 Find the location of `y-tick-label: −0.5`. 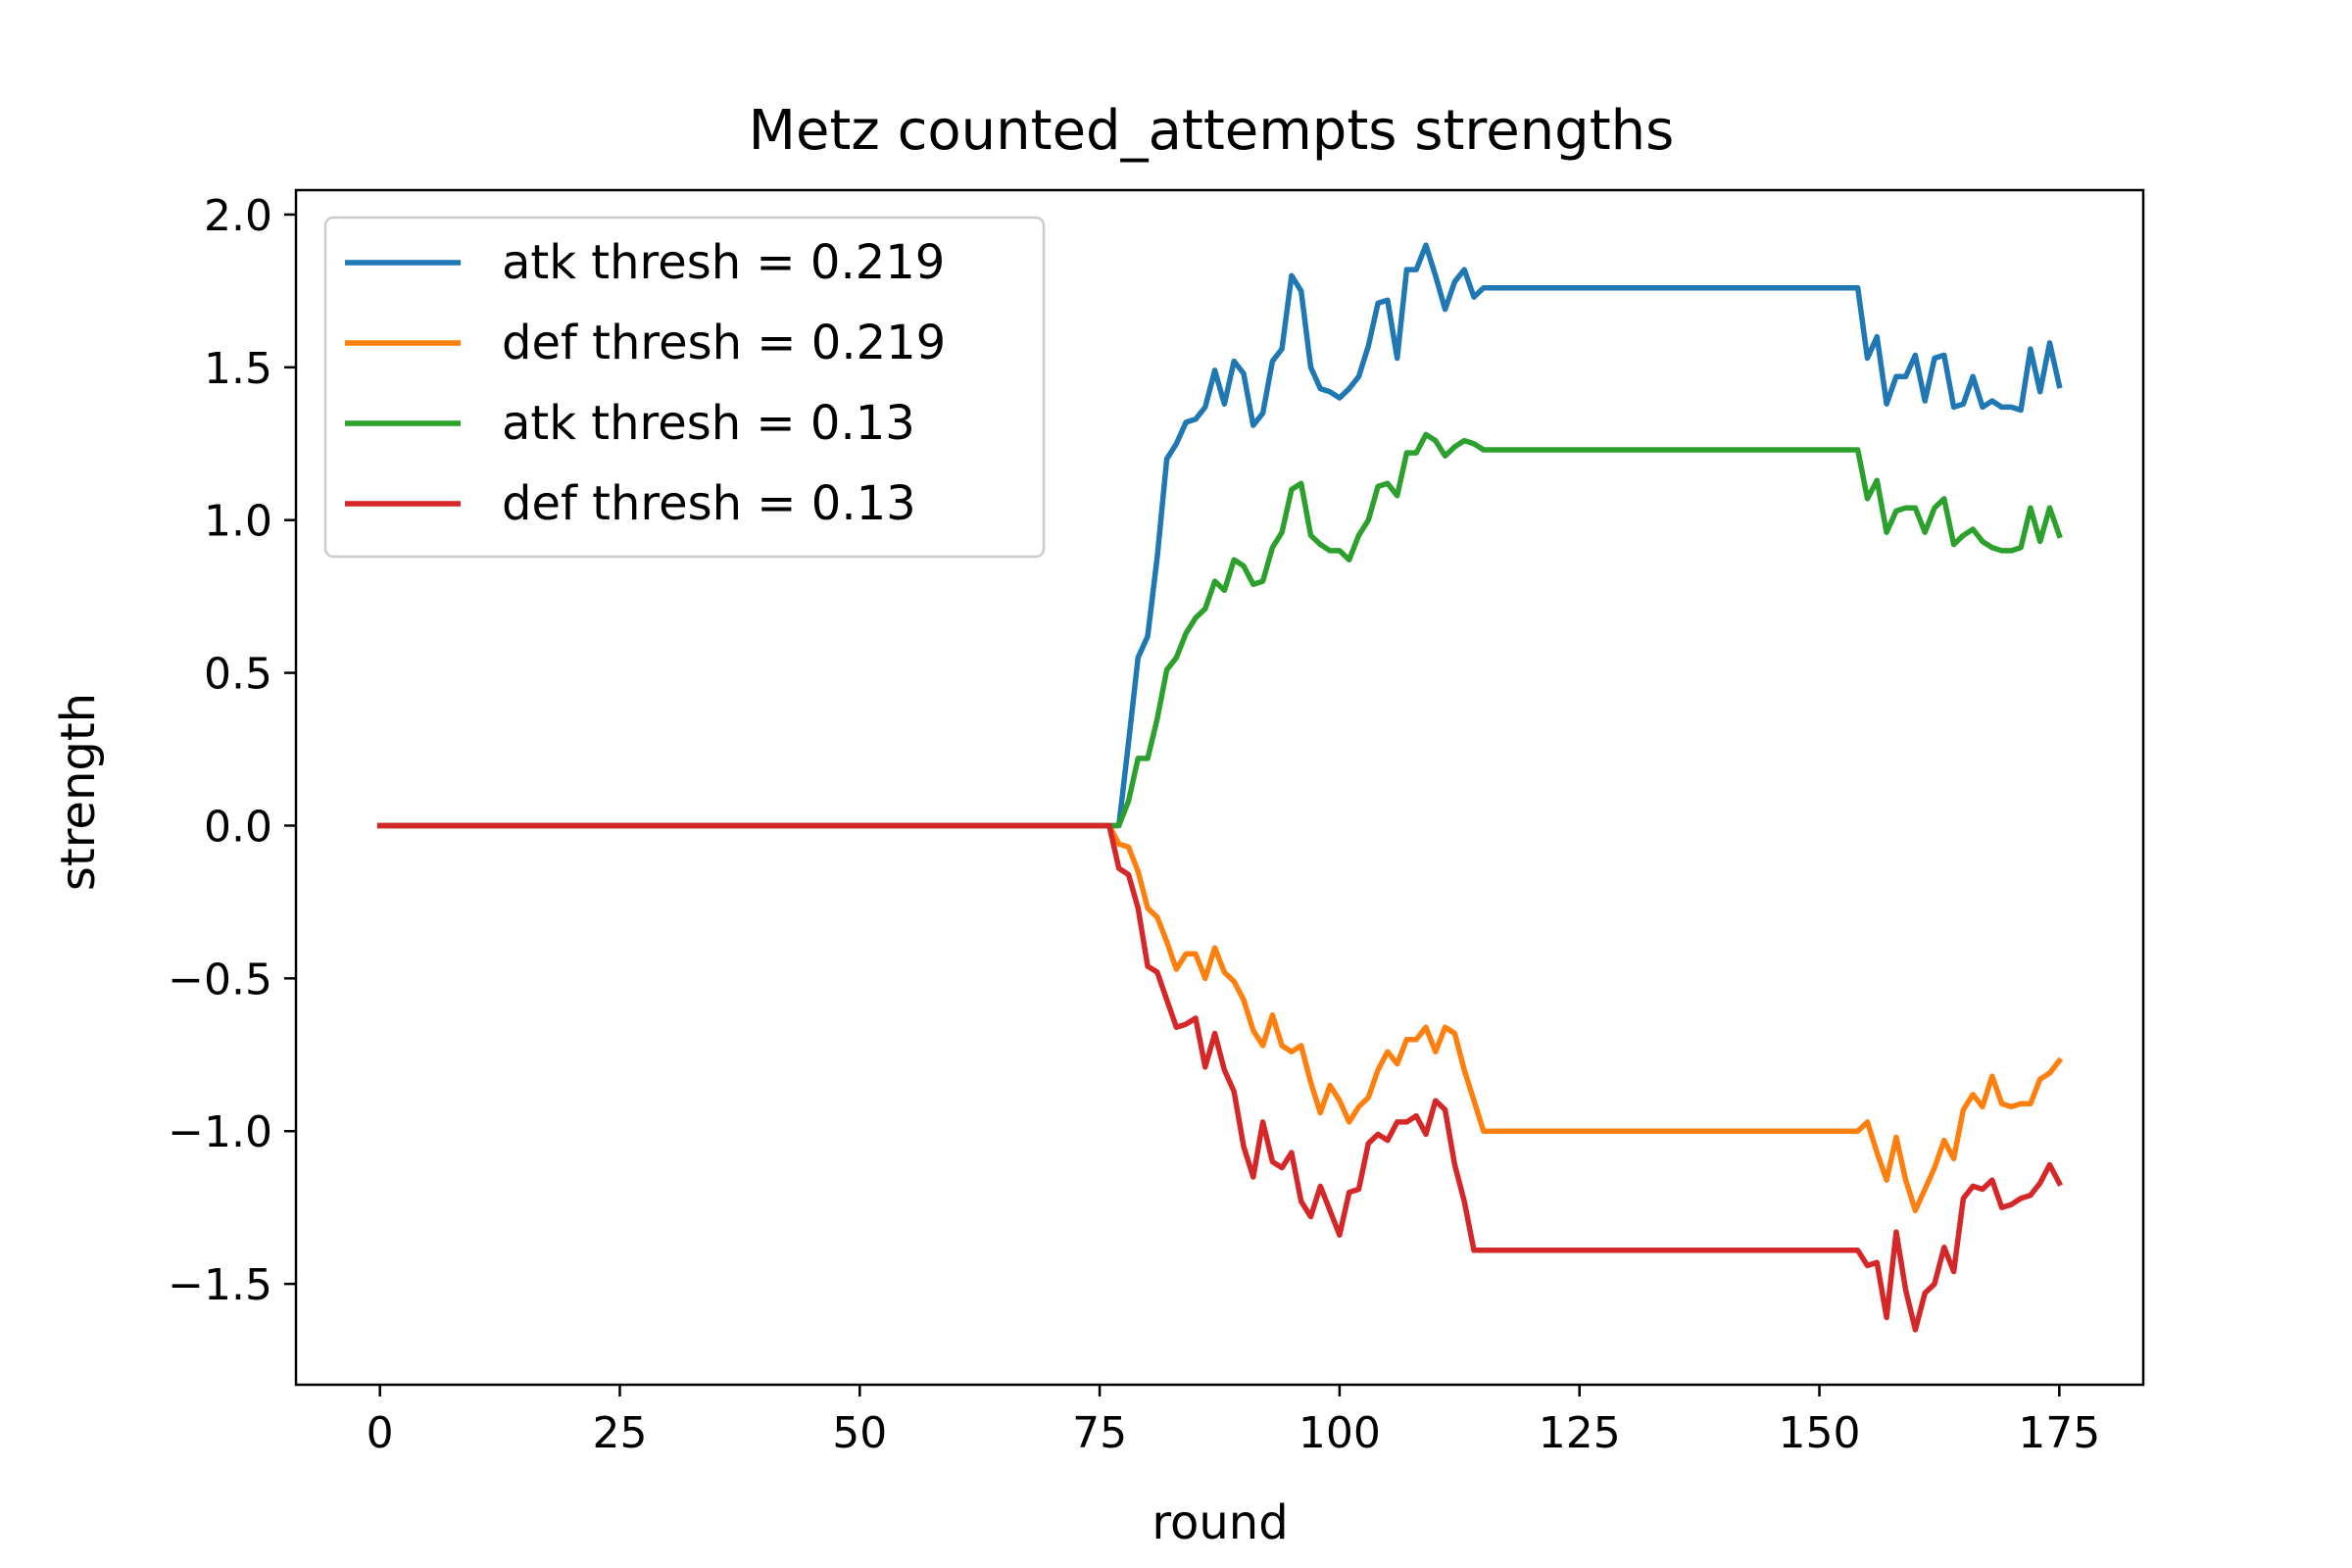

y-tick-label: −0.5 is located at coordinates (220, 979).